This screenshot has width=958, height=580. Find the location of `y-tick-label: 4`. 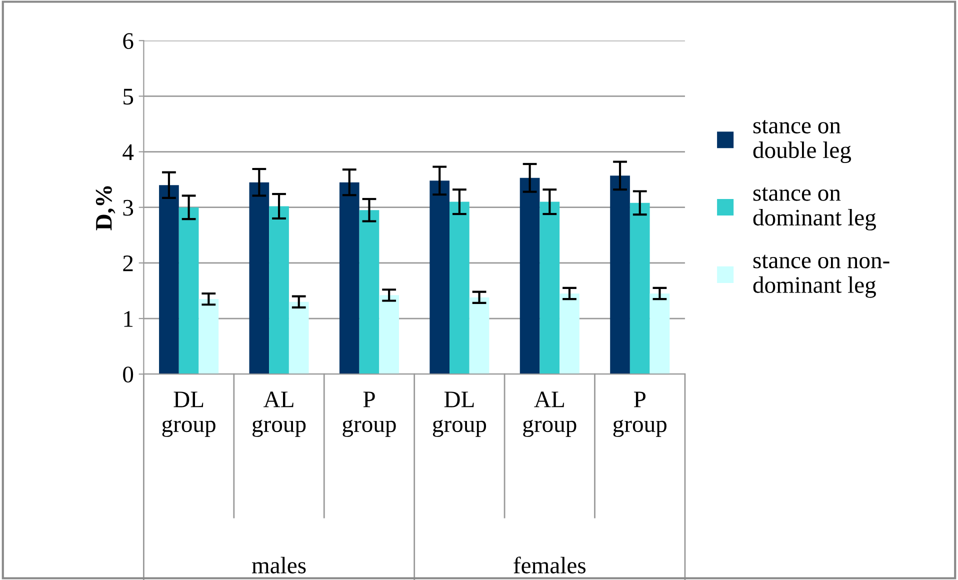

y-tick-label: 4 is located at coordinates (128, 152).